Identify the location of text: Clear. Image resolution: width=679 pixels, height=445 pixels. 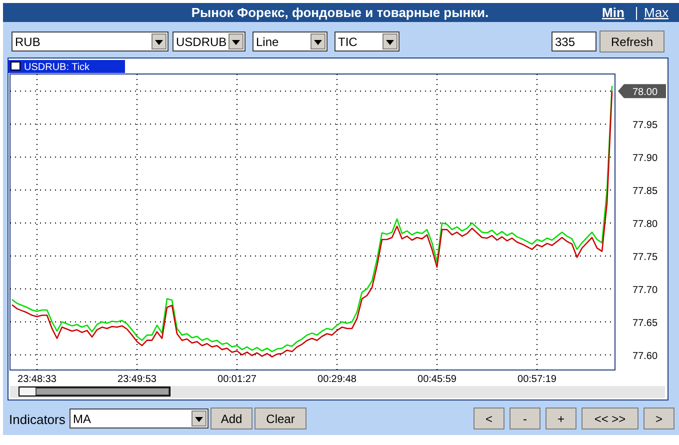
(280, 419).